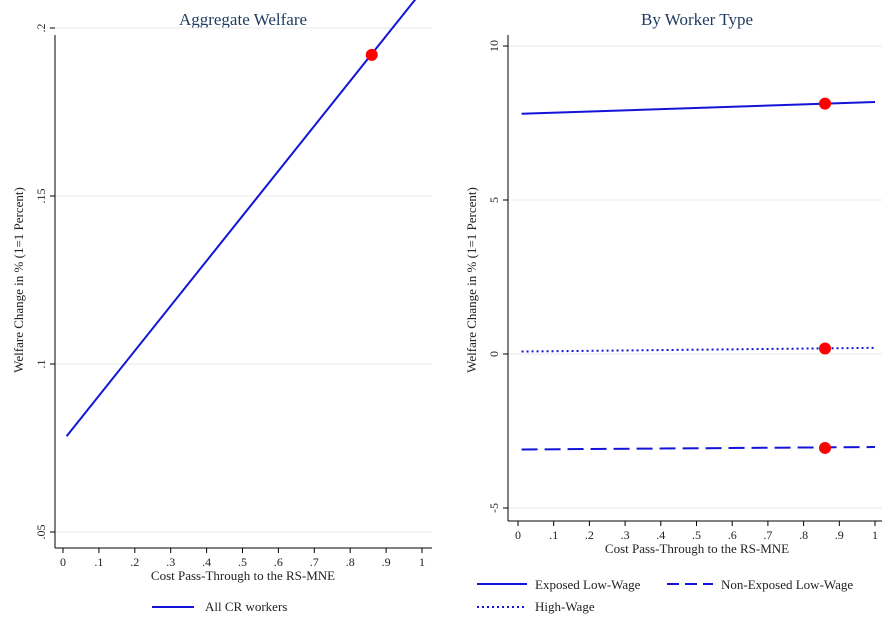 This screenshot has height=620, width=893. I want to click on y-ticks: .05 .1 .15 .2, so click(44, 282).